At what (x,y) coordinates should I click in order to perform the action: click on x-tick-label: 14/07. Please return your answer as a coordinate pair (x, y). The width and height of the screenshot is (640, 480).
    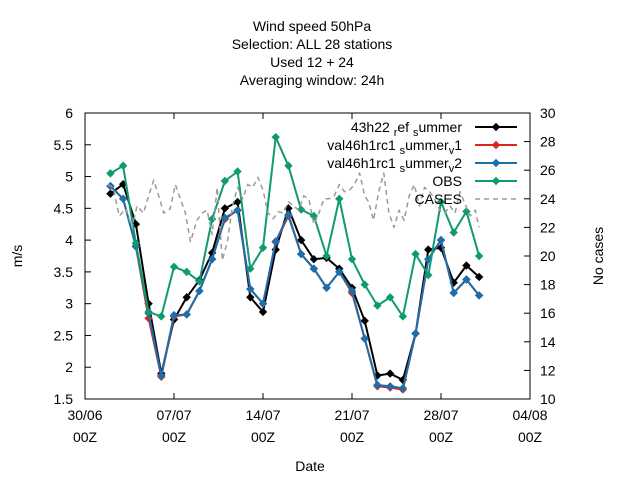
    Looking at the image, I should click on (262, 415).